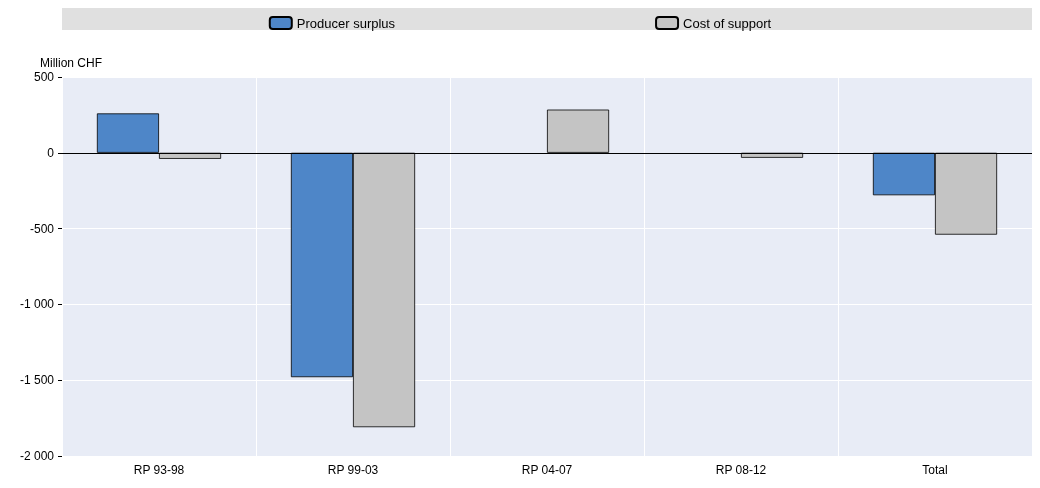 This screenshot has width=1040, height=488. I want to click on y-tick-label: 0, so click(51, 152).